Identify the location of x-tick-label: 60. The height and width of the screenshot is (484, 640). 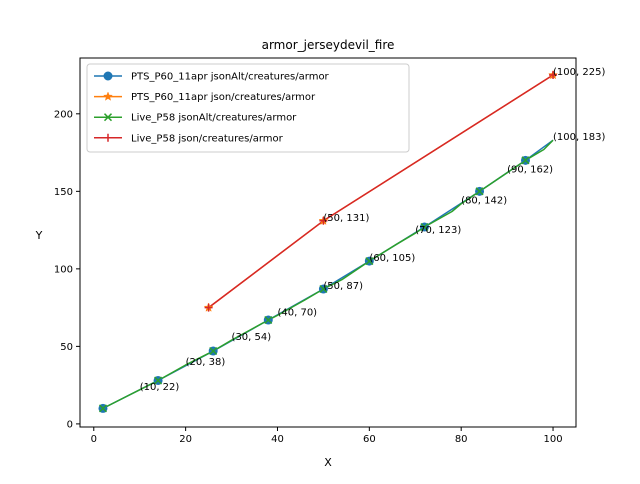
(369, 439).